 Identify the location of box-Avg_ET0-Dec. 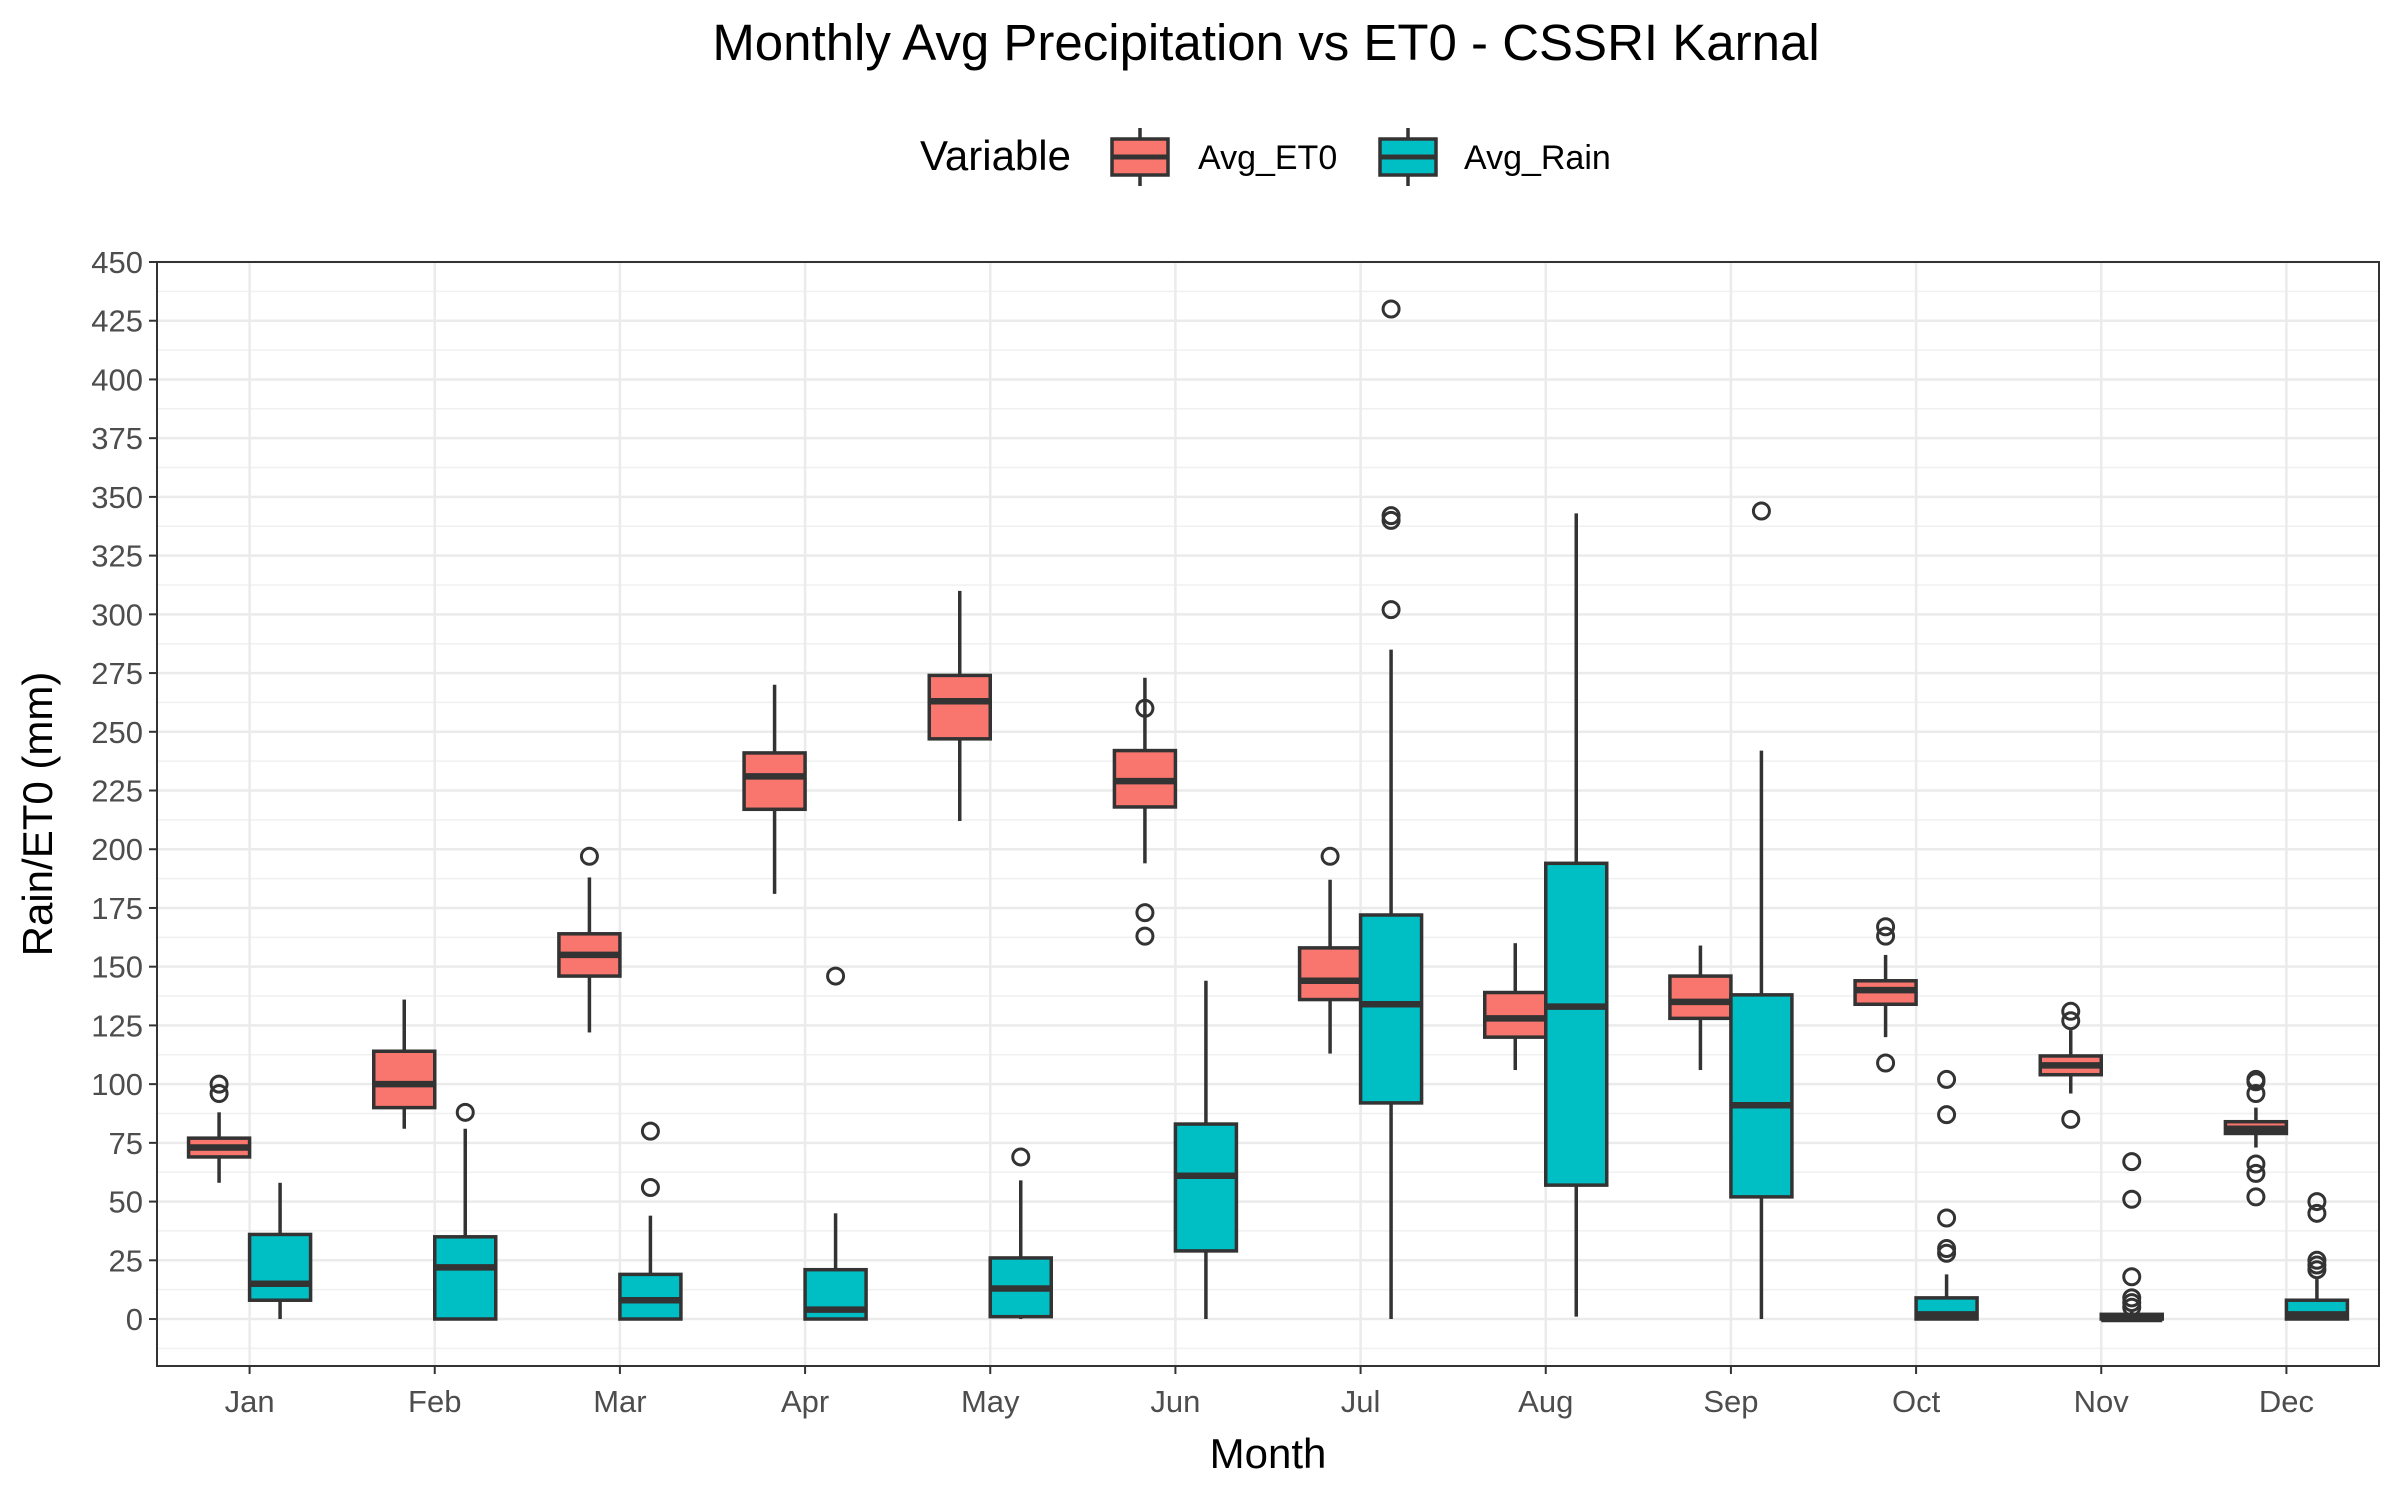
(2256, 1138).